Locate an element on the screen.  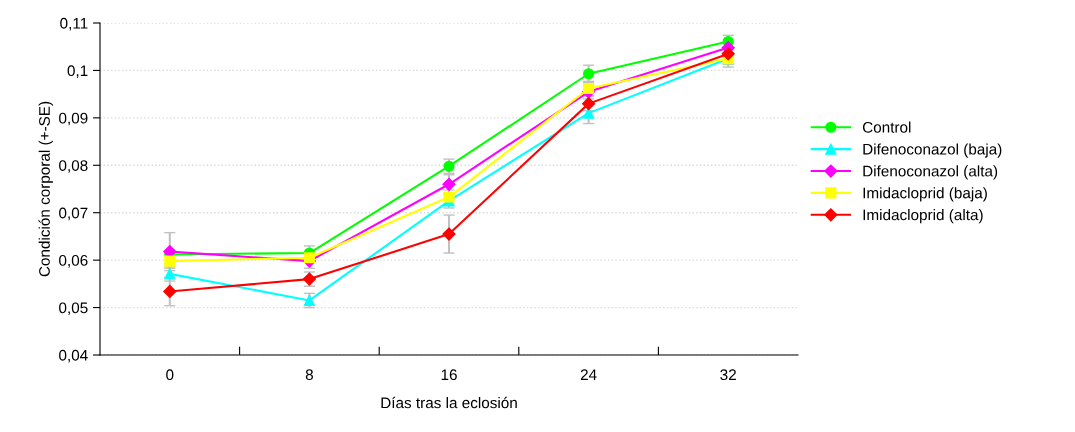
legend-label: Difenoconazol (baja) is located at coordinates (932, 150).